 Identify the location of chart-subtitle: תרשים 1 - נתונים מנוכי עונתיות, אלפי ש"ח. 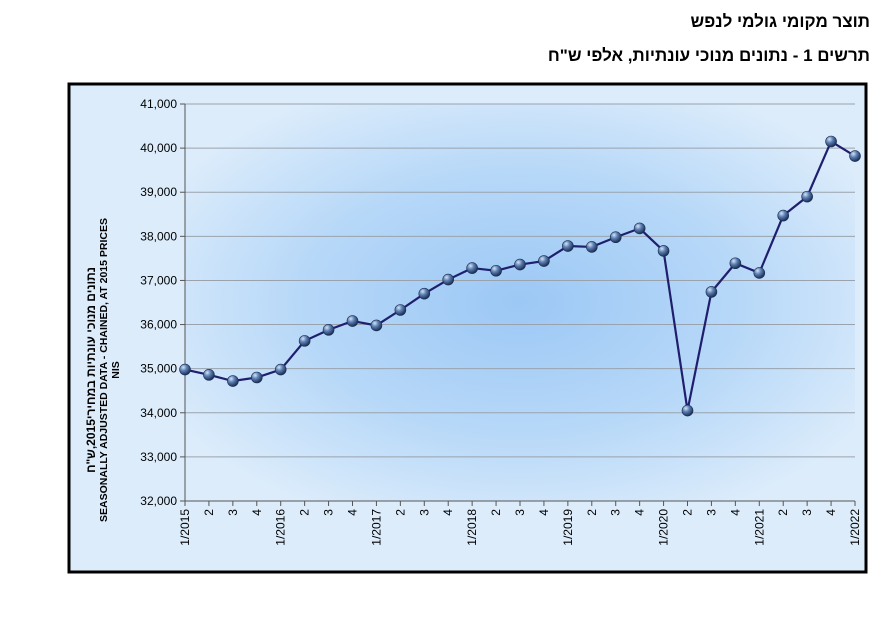
(708, 55).